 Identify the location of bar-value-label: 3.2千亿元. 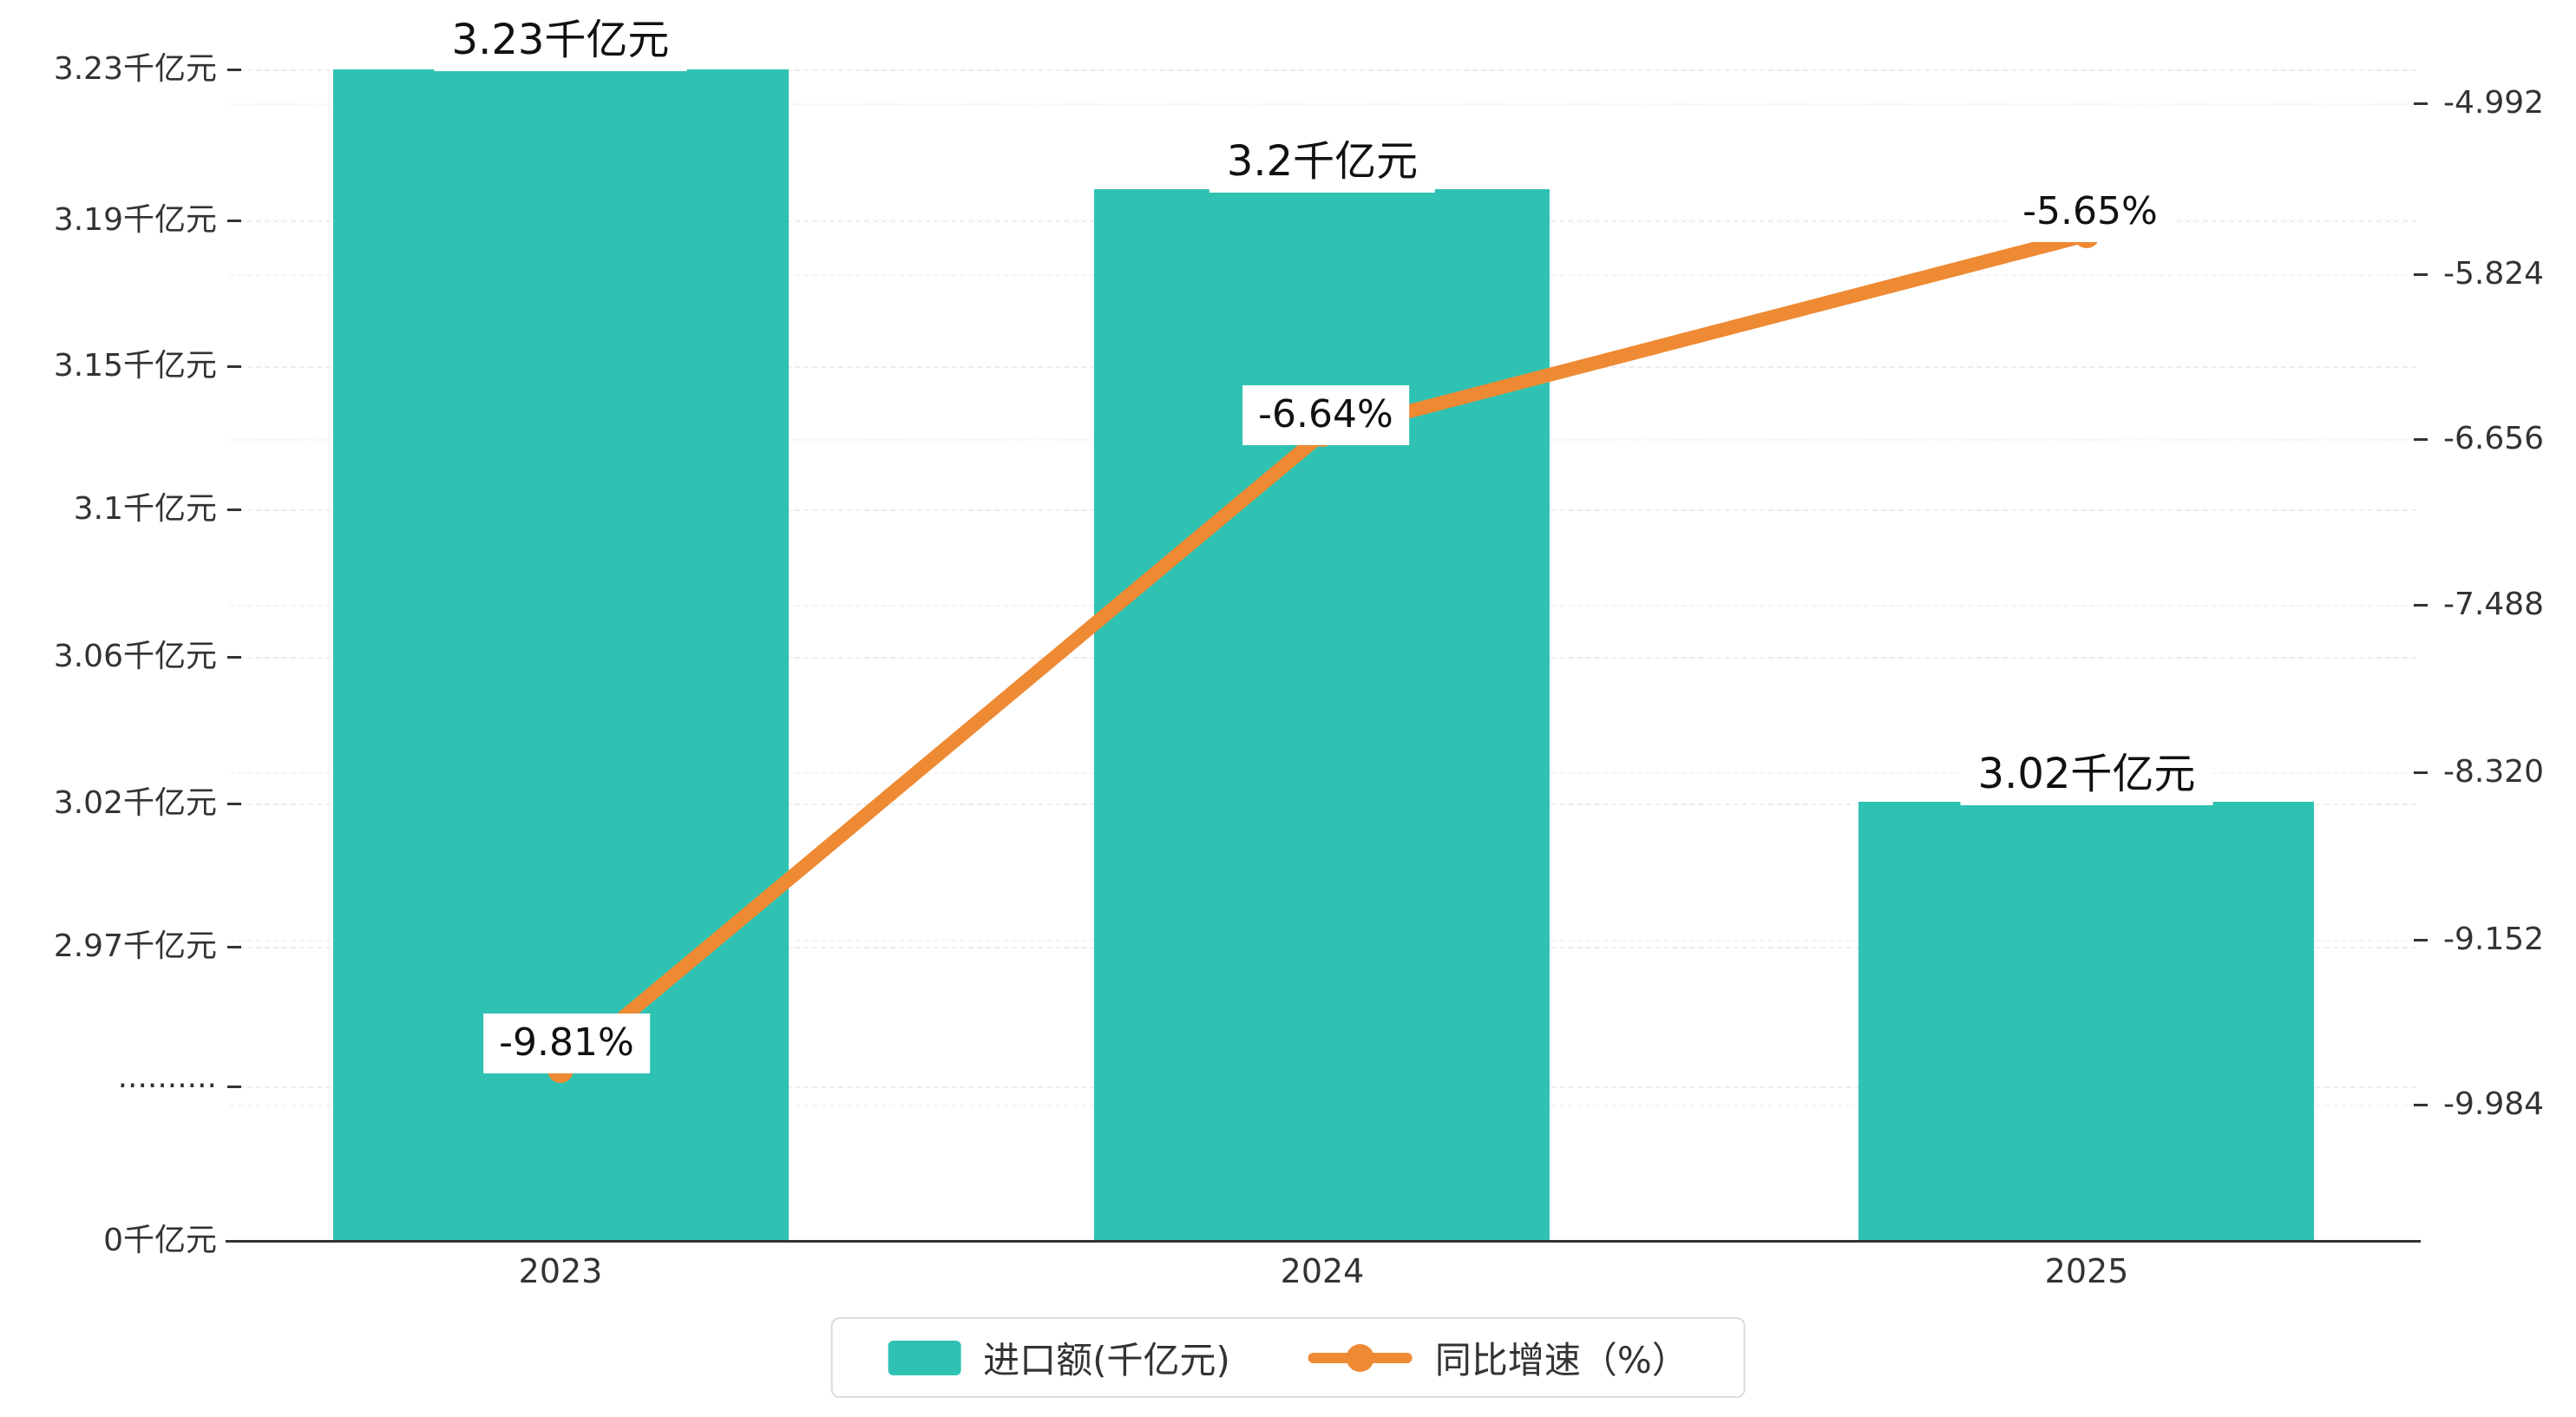
(1322, 163).